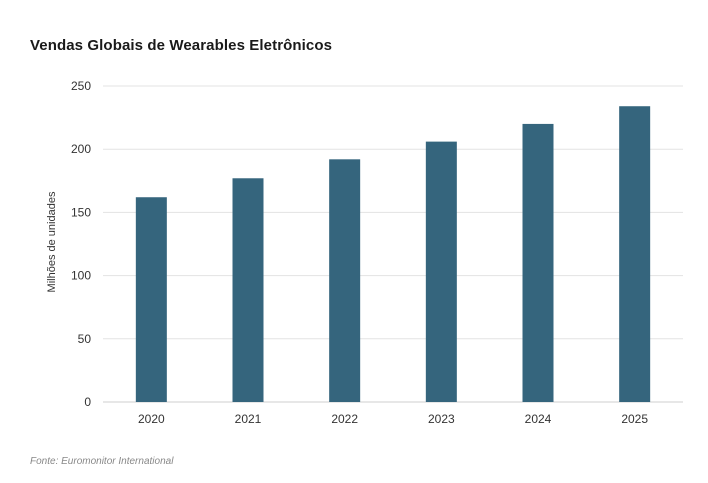  Describe the element at coordinates (52, 241) in the screenshot. I see `y-axis-title: Milhões de unidades` at that location.